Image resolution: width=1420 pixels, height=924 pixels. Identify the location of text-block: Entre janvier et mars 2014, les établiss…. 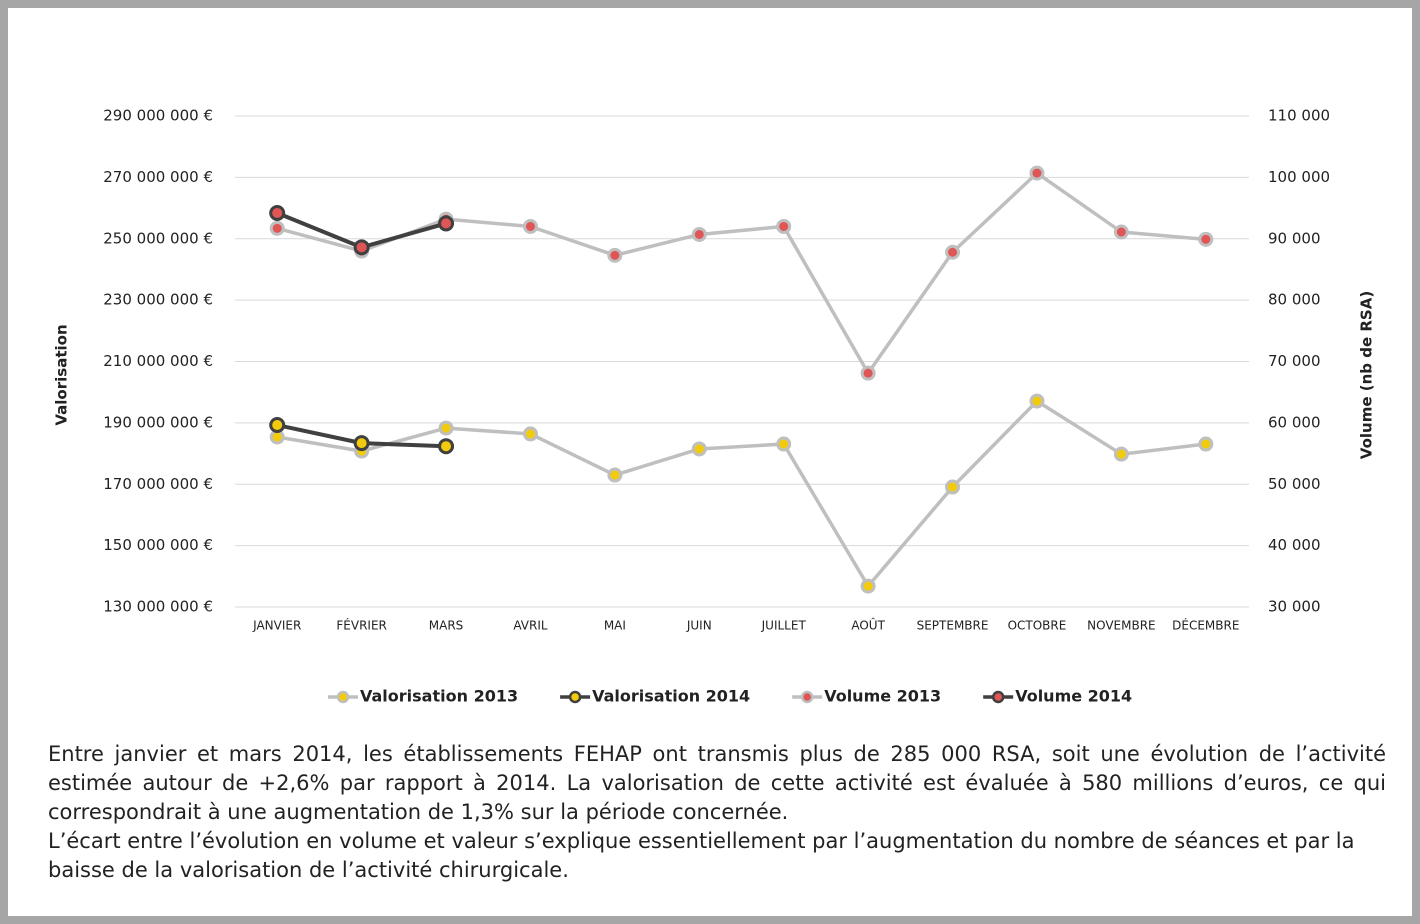
(717, 812).